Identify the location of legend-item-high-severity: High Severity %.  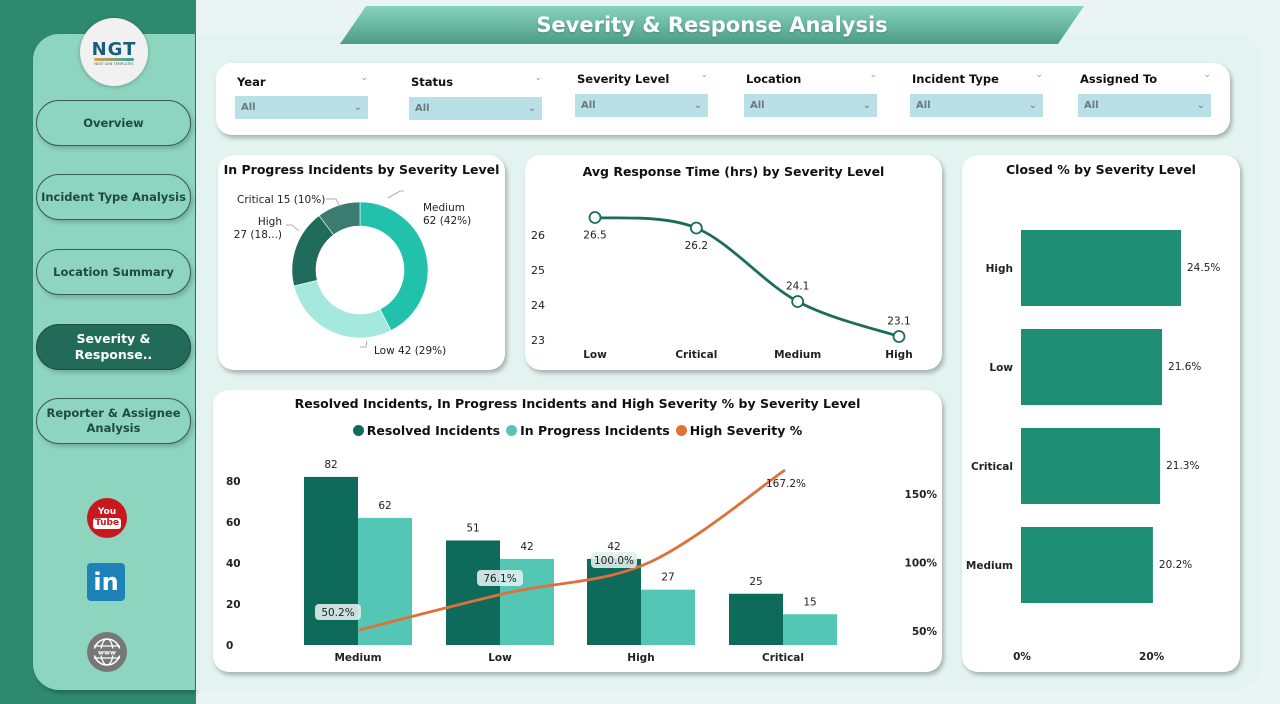
(739, 430).